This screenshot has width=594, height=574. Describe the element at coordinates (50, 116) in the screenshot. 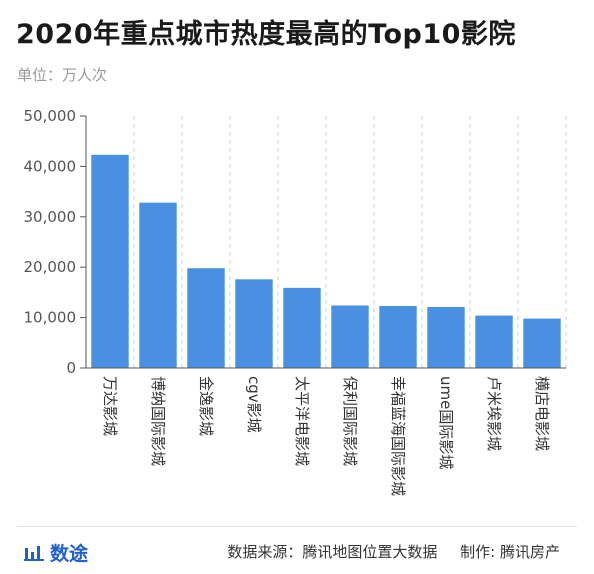

I see `y-tick-label: 50,000` at that location.